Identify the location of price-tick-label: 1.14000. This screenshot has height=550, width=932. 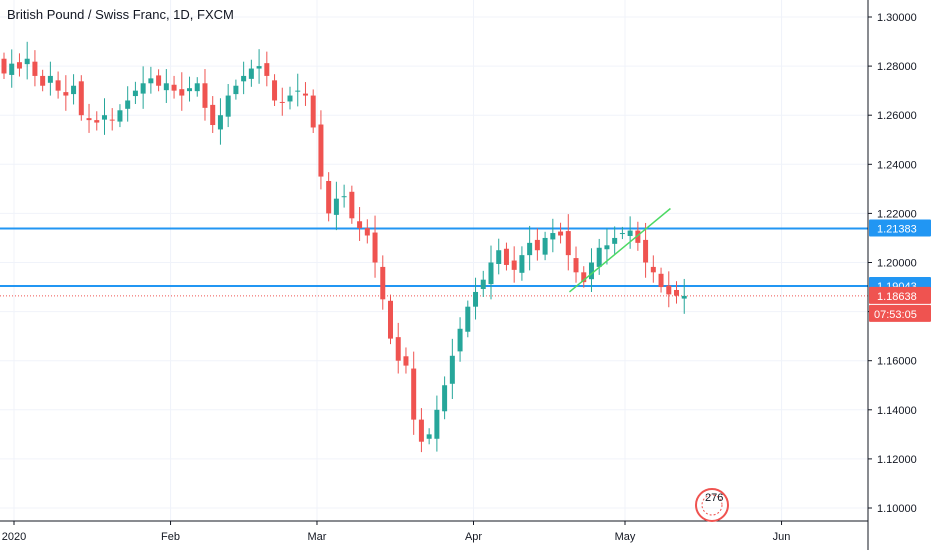
(897, 411).